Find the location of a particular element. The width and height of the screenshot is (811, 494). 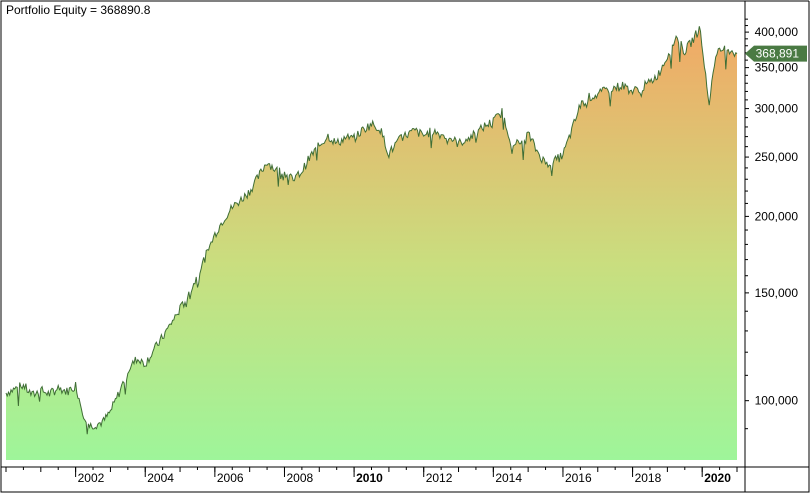

x-axis: 2002 2004 2006 2008 2010 2012 2014 2016 2018 2020 is located at coordinates (371, 476).